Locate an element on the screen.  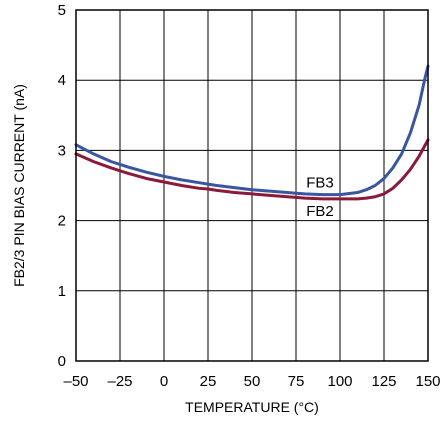
x-tick-label: 75 is located at coordinates (296, 381).